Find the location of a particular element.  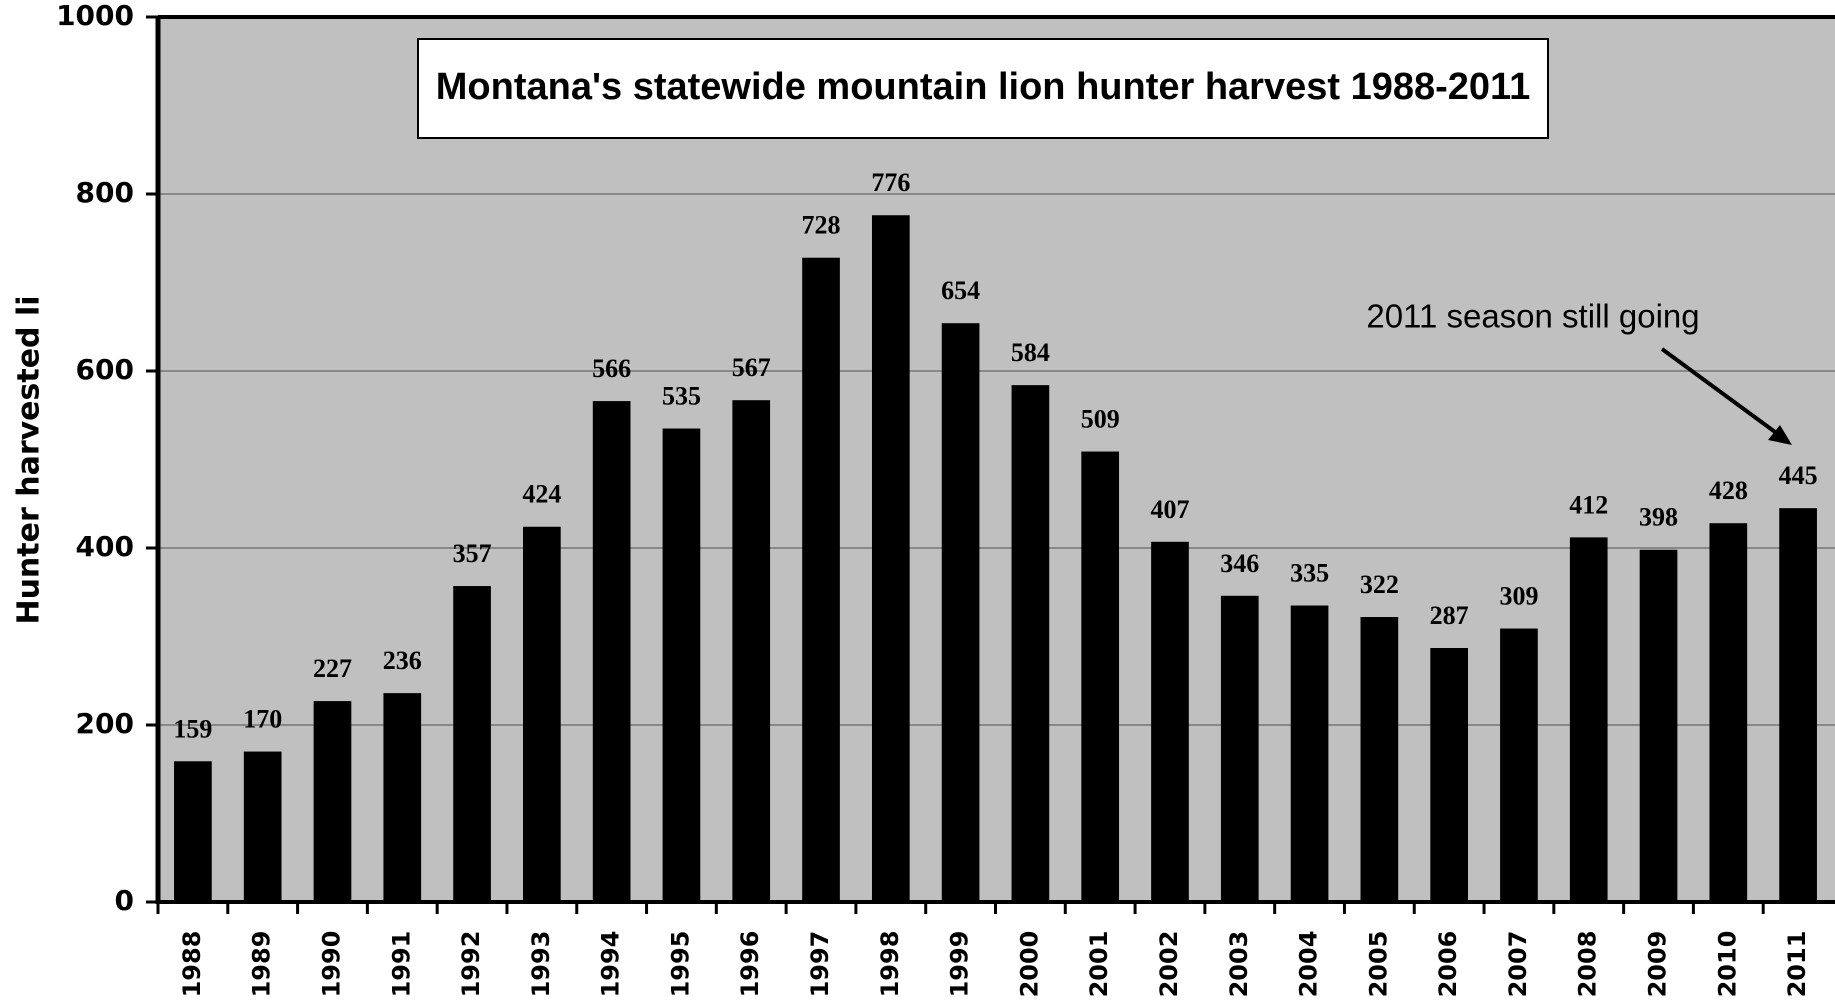

y-tick-label: 0 is located at coordinates (124, 900).